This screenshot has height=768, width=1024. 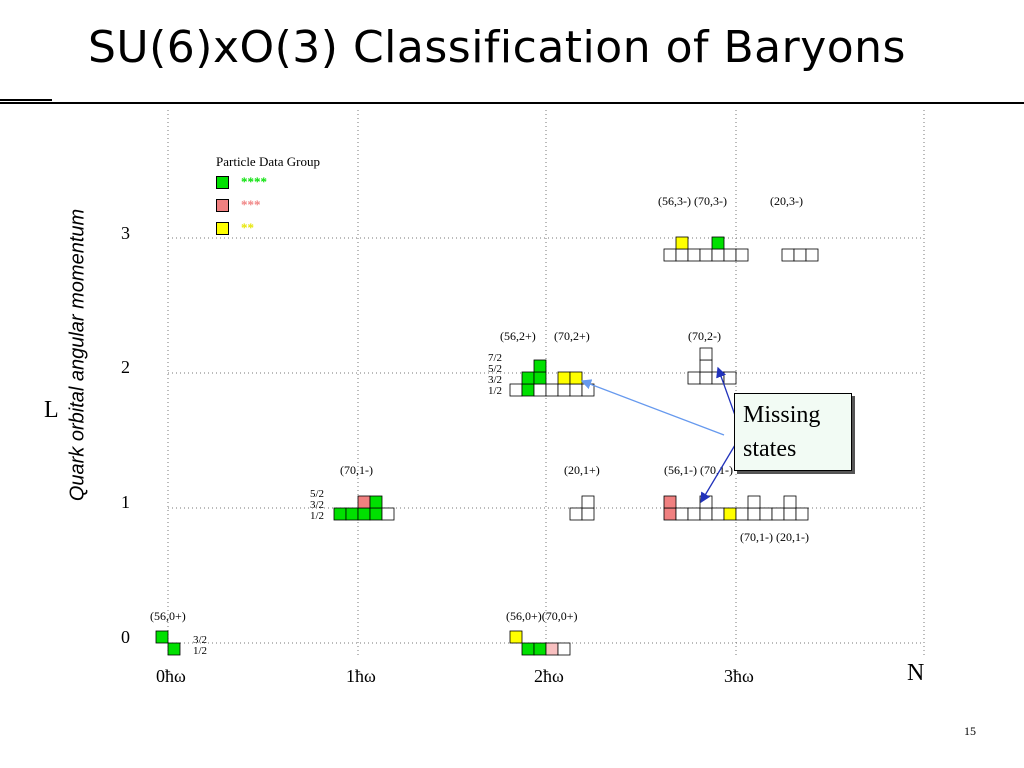 What do you see at coordinates (704, 336) in the screenshot?
I see `multiplet-label: (70,2-)` at bounding box center [704, 336].